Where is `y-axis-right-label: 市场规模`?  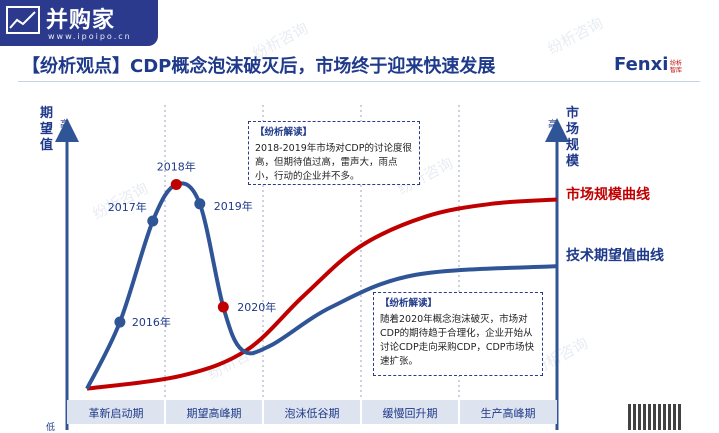 y-axis-right-label: 市场规模 is located at coordinates (573, 137).